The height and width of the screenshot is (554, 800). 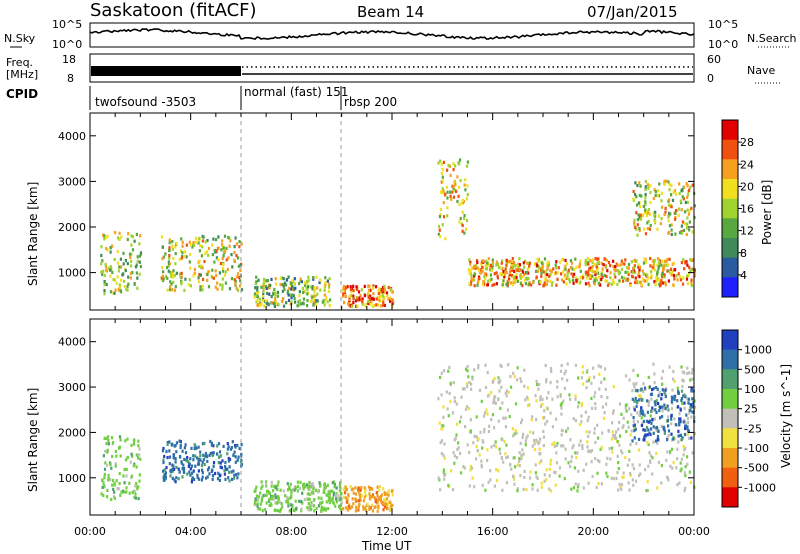 What do you see at coordinates (747, 209) in the screenshot?
I see `colorbar-tick-label: 16` at bounding box center [747, 209].